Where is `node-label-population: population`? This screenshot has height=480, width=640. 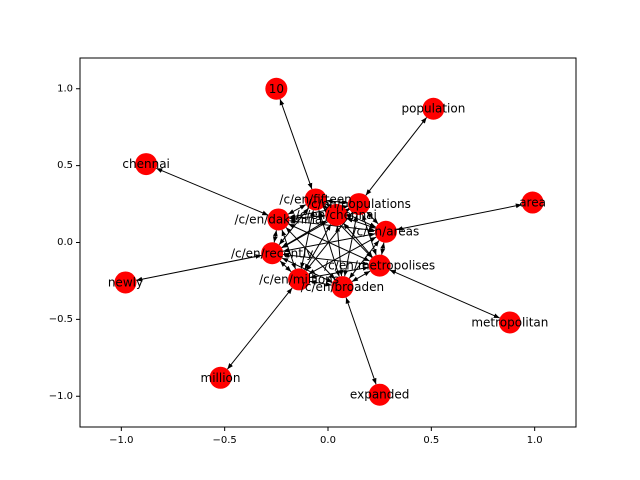 node-label-population: population is located at coordinates (433, 109).